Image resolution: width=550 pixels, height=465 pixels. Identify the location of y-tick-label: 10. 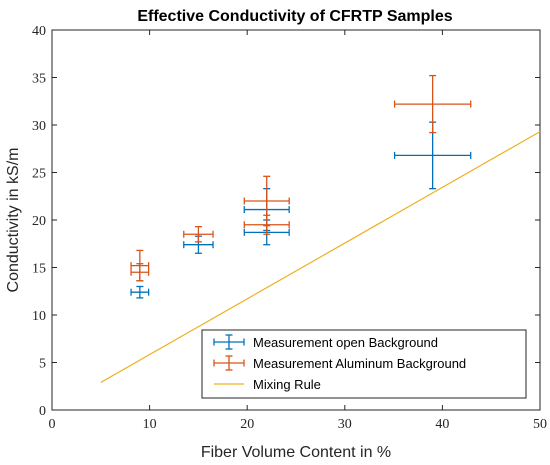
(39, 316).